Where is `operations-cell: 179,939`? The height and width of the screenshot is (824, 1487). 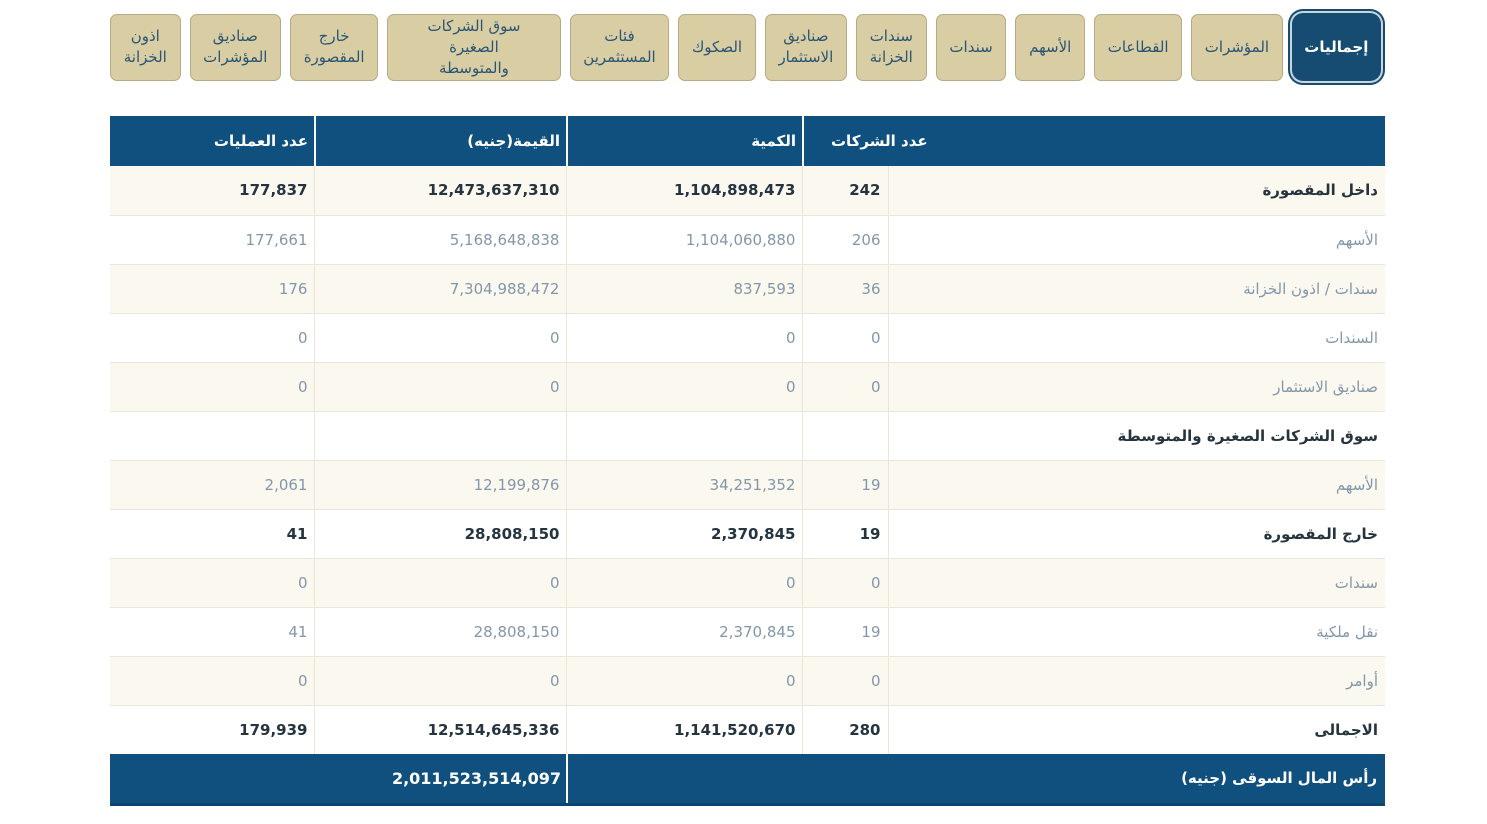 operations-cell: 179,939 is located at coordinates (273, 729).